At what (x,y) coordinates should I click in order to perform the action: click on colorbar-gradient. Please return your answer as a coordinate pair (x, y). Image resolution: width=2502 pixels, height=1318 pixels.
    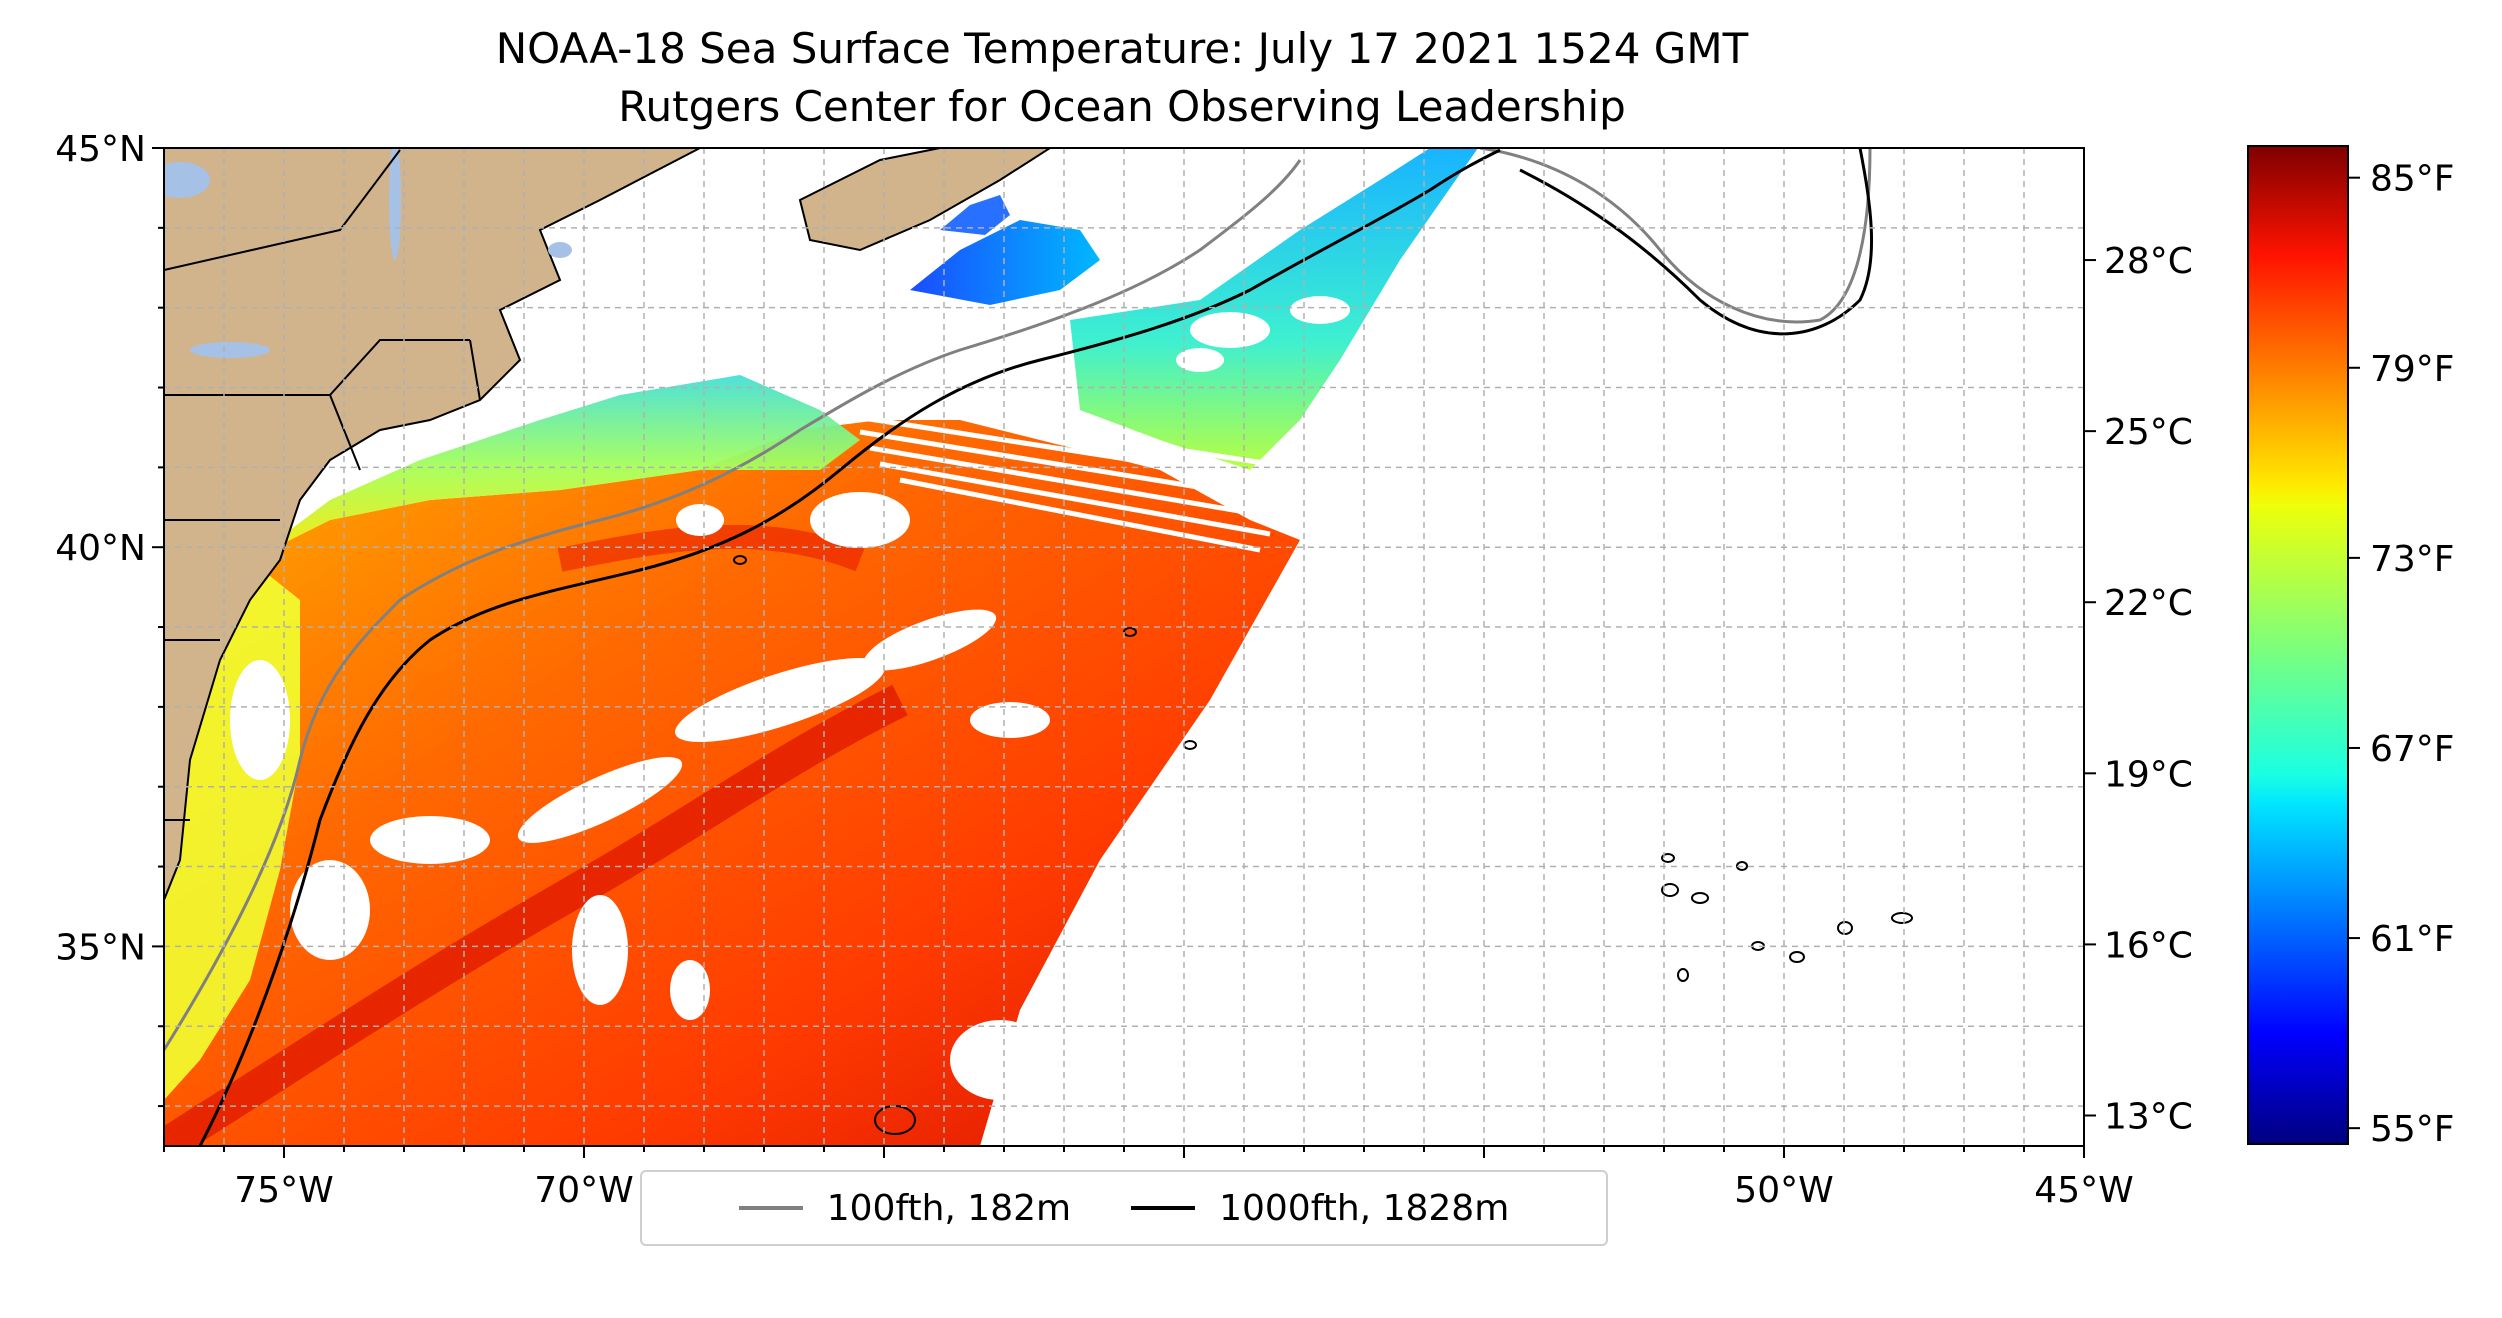
    Looking at the image, I should click on (2298, 645).